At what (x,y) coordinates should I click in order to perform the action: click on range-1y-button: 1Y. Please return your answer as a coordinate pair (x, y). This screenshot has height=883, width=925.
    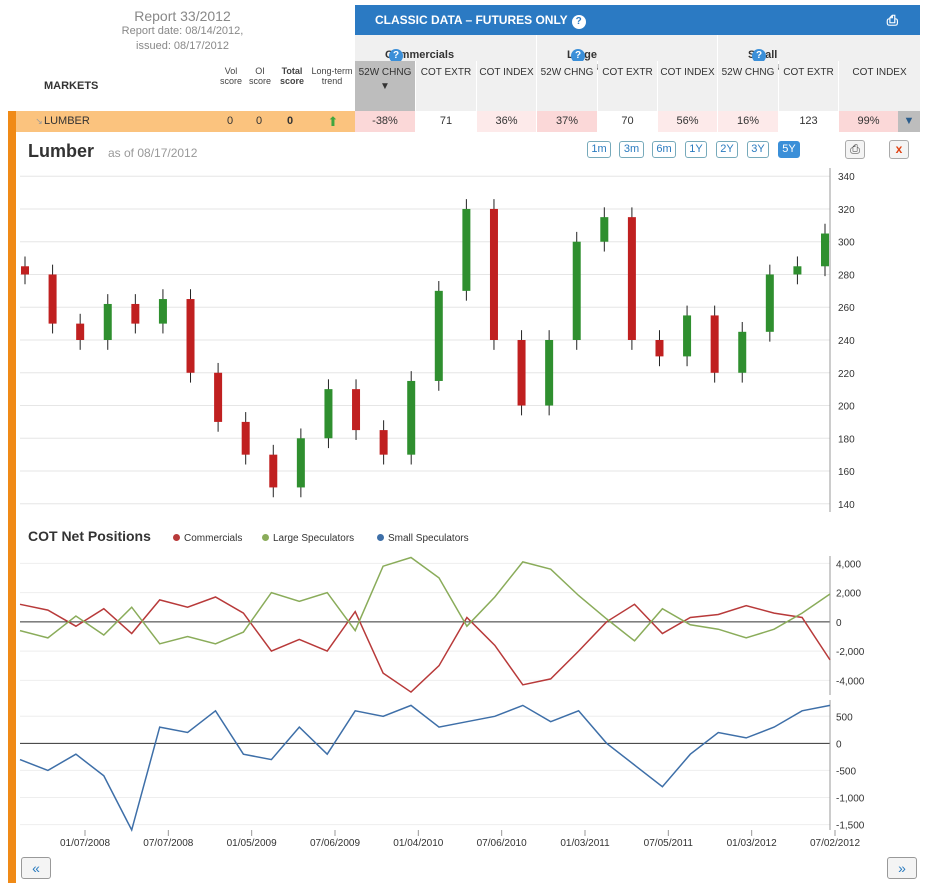
    Looking at the image, I should click on (696, 149).